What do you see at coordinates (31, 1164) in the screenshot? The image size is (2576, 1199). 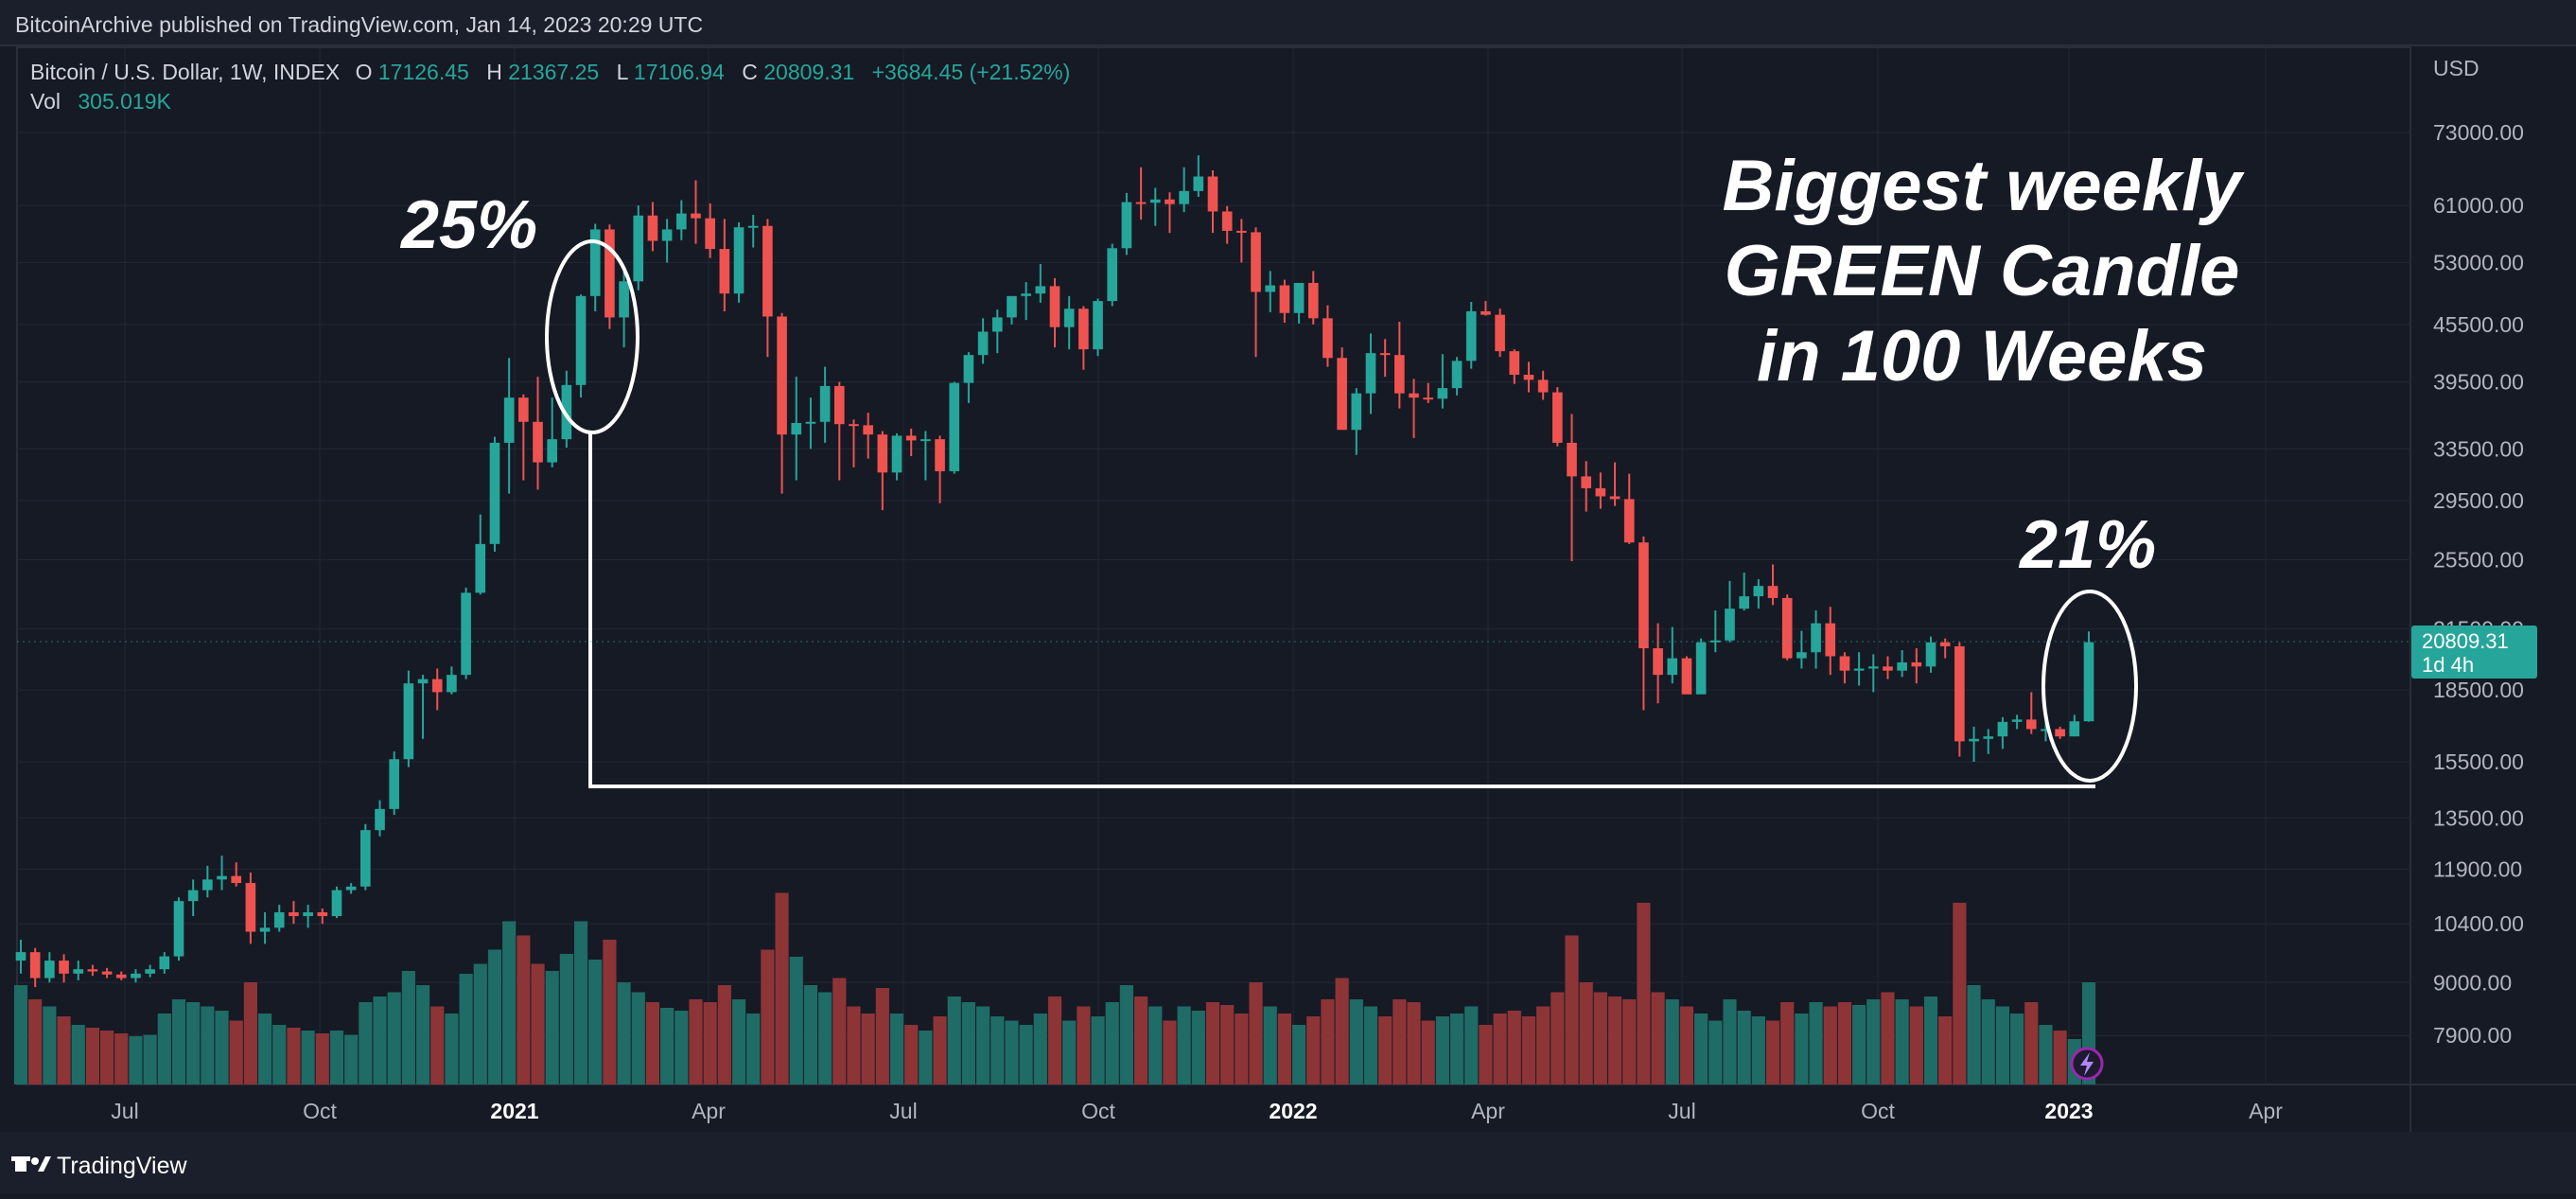 I see `tradingview-logo-icon` at bounding box center [31, 1164].